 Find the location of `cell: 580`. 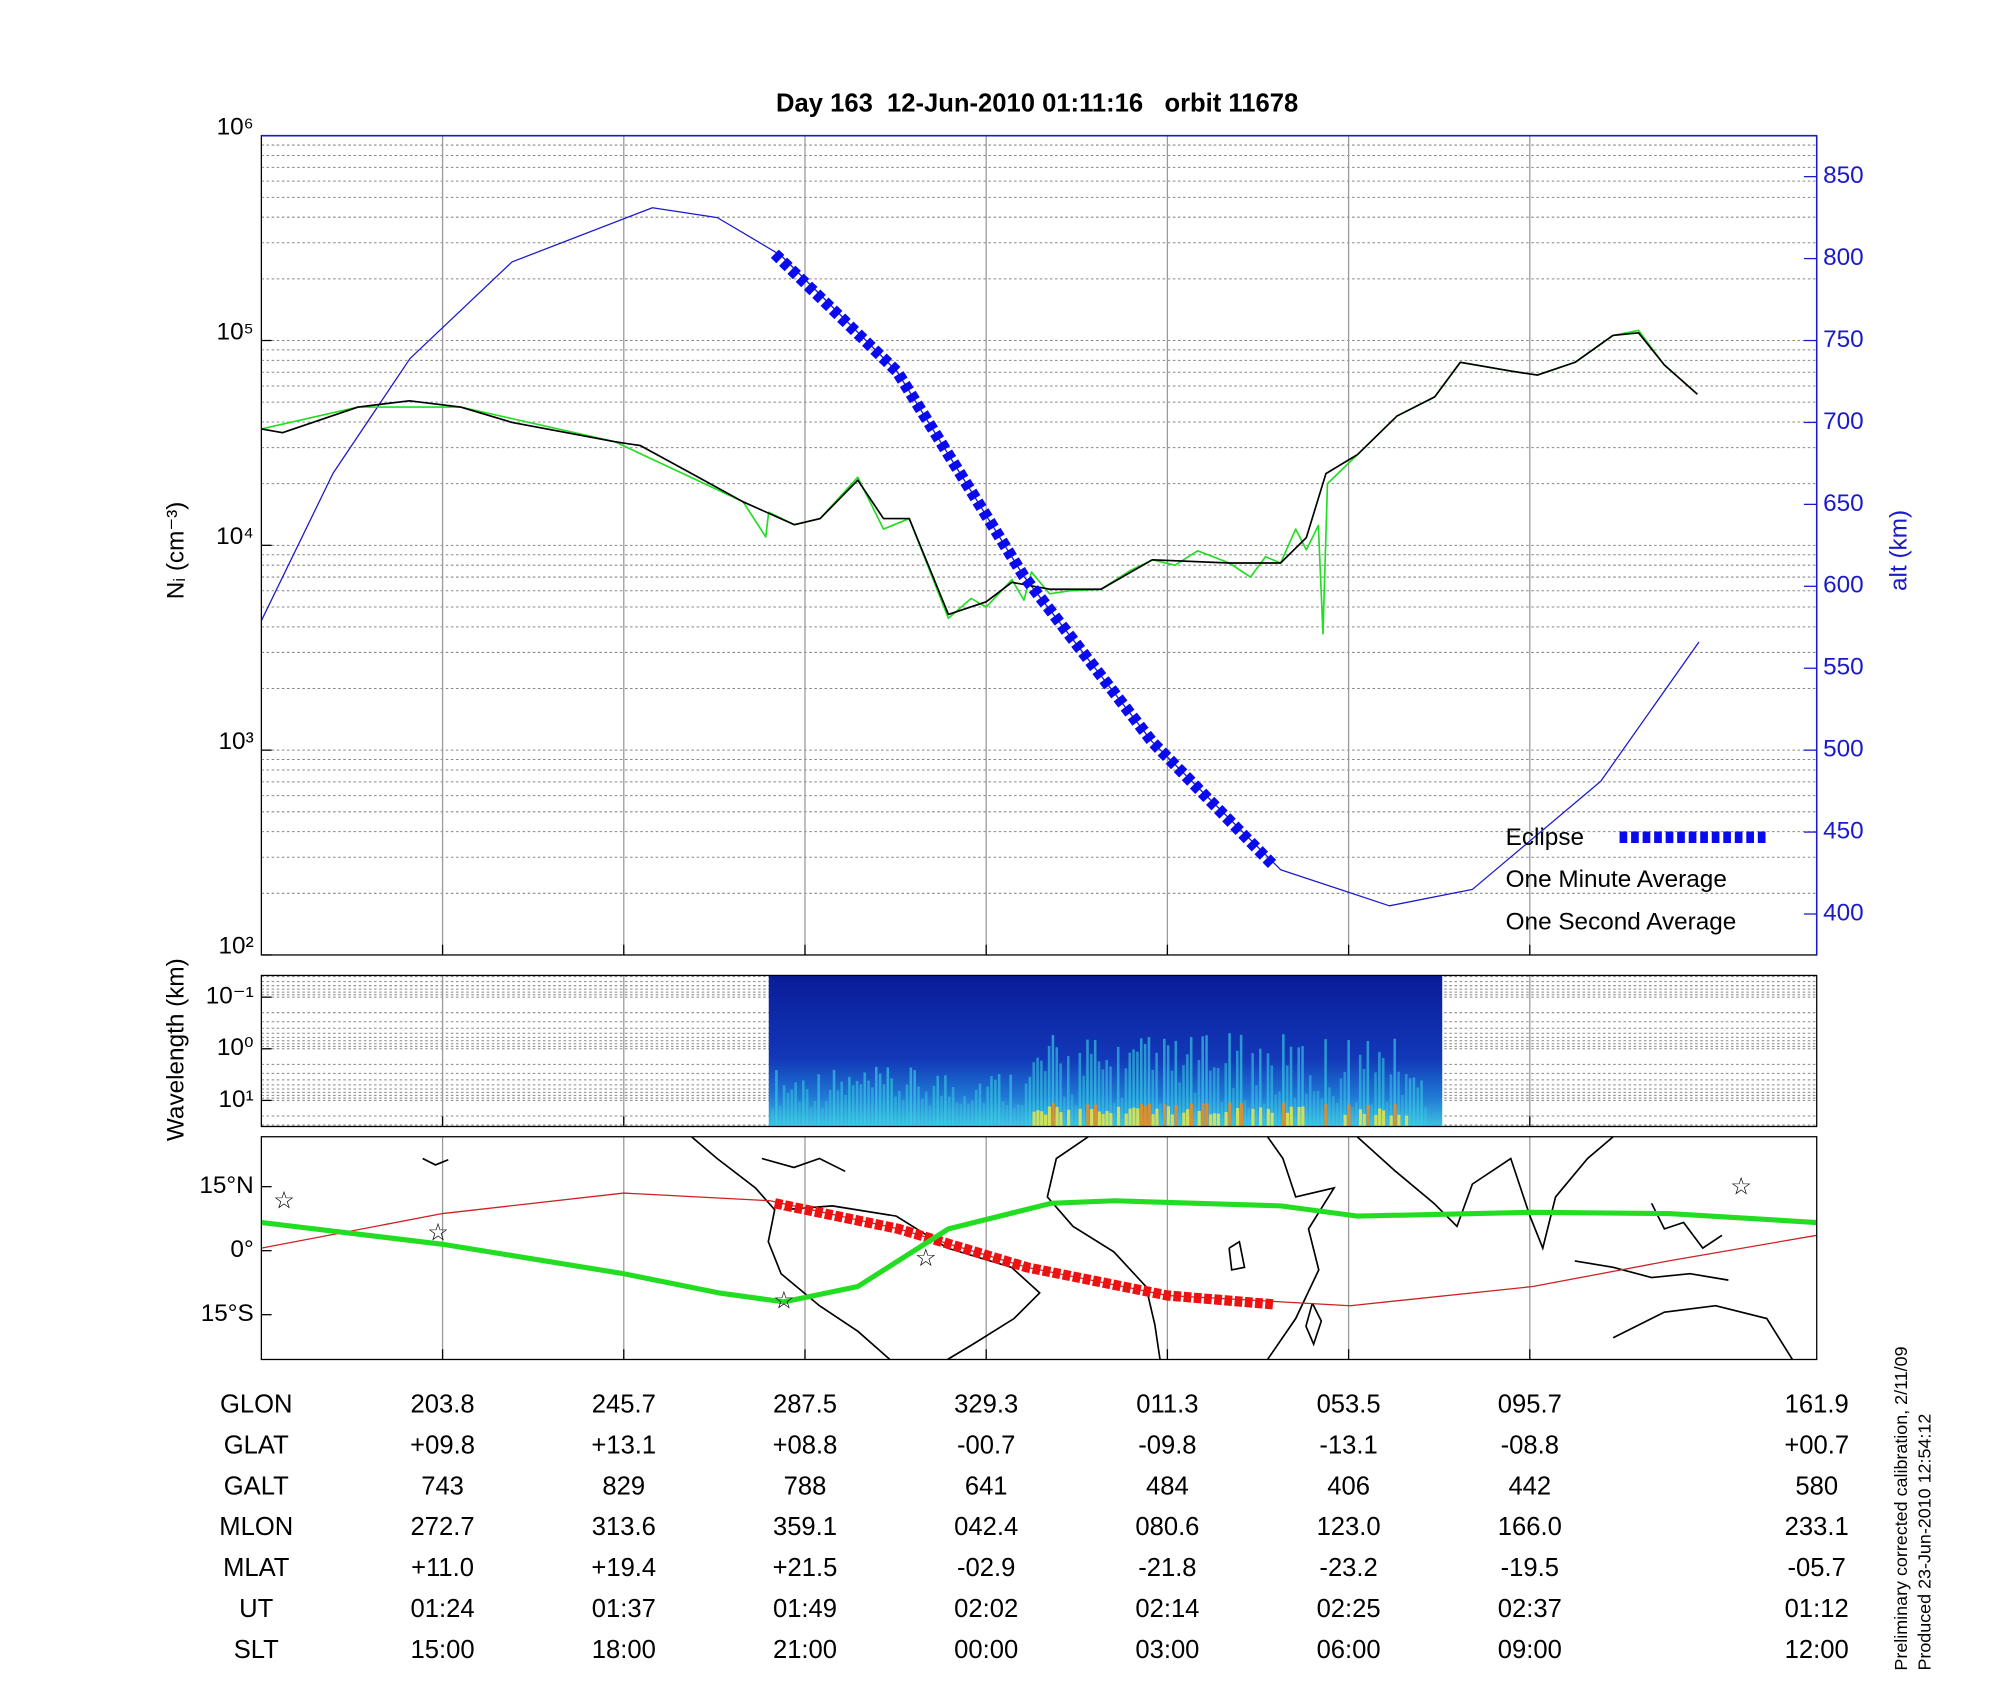

cell: 580 is located at coordinates (1816, 1486).